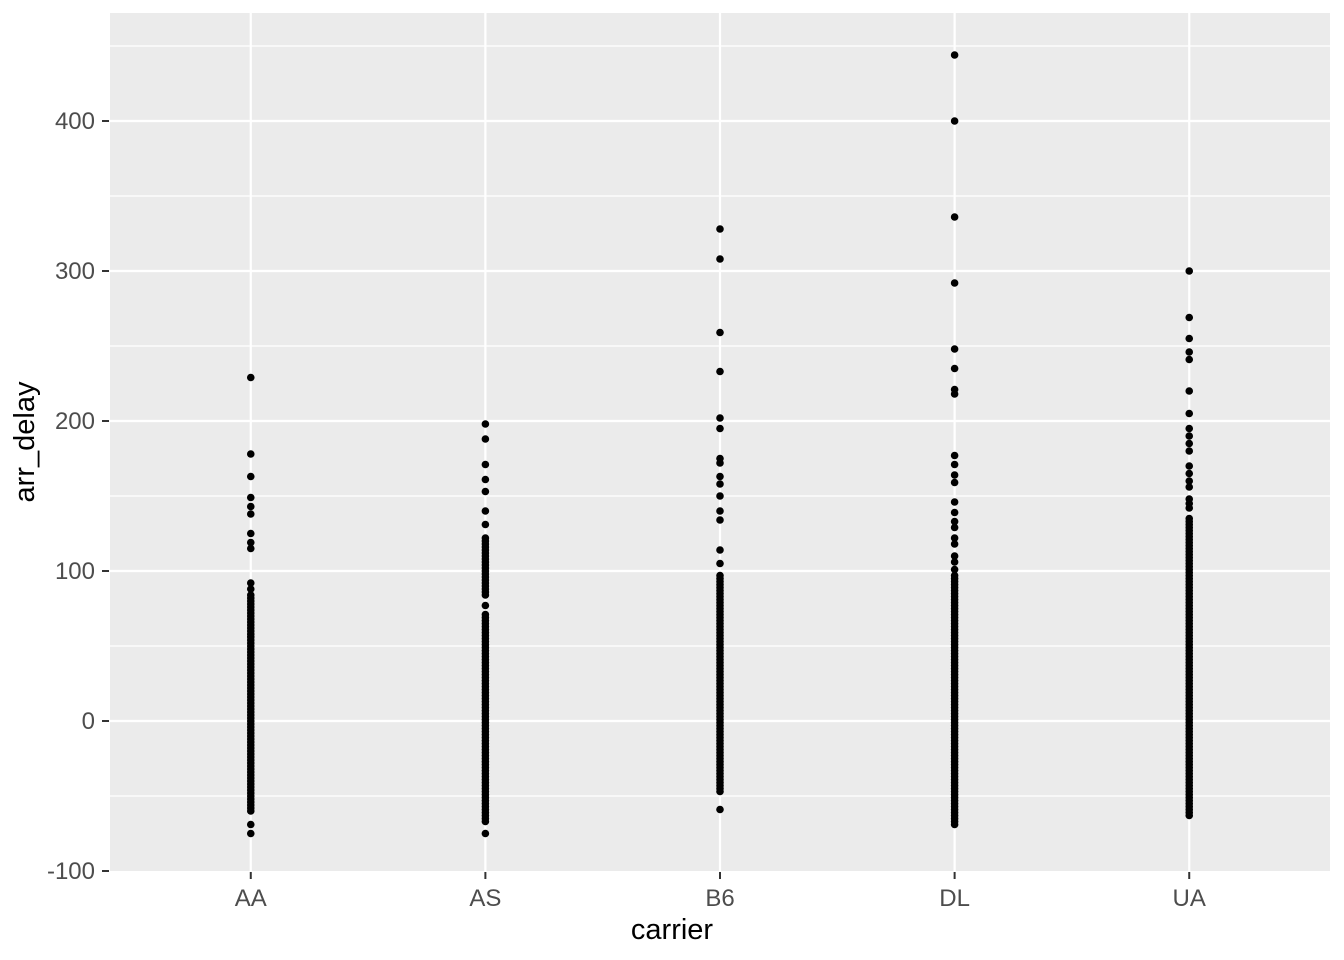  Describe the element at coordinates (672, 930) in the screenshot. I see `x-axis-title: carrier` at that location.